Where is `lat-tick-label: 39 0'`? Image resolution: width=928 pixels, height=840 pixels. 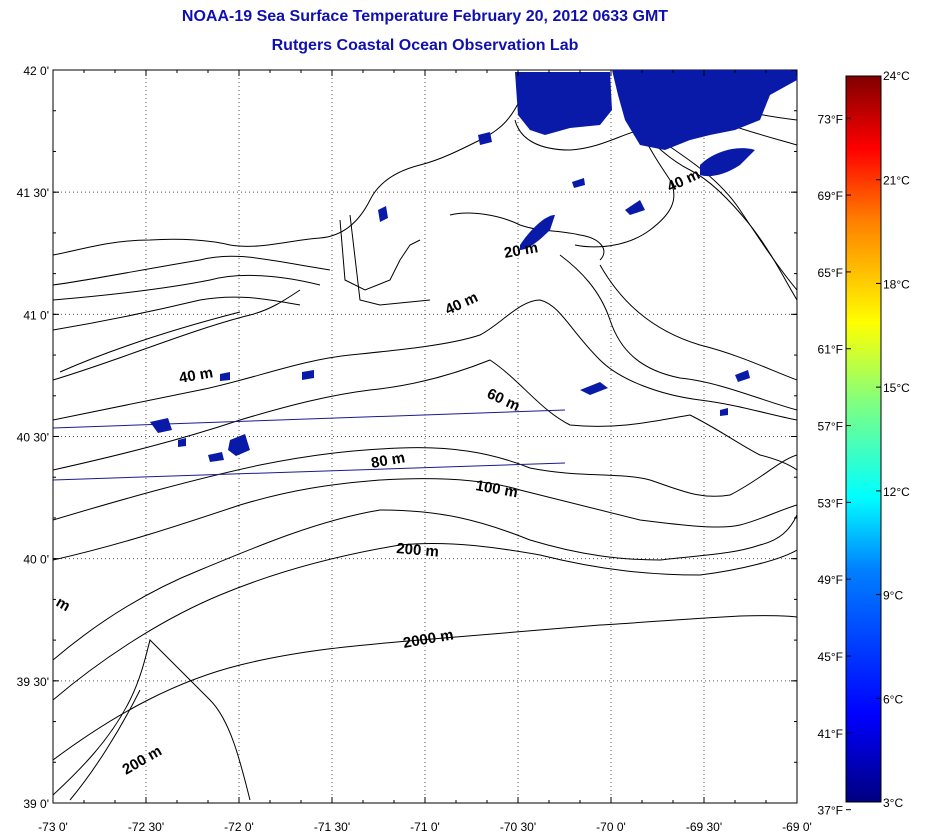
lat-tick-label: 39 0' is located at coordinates (36, 804).